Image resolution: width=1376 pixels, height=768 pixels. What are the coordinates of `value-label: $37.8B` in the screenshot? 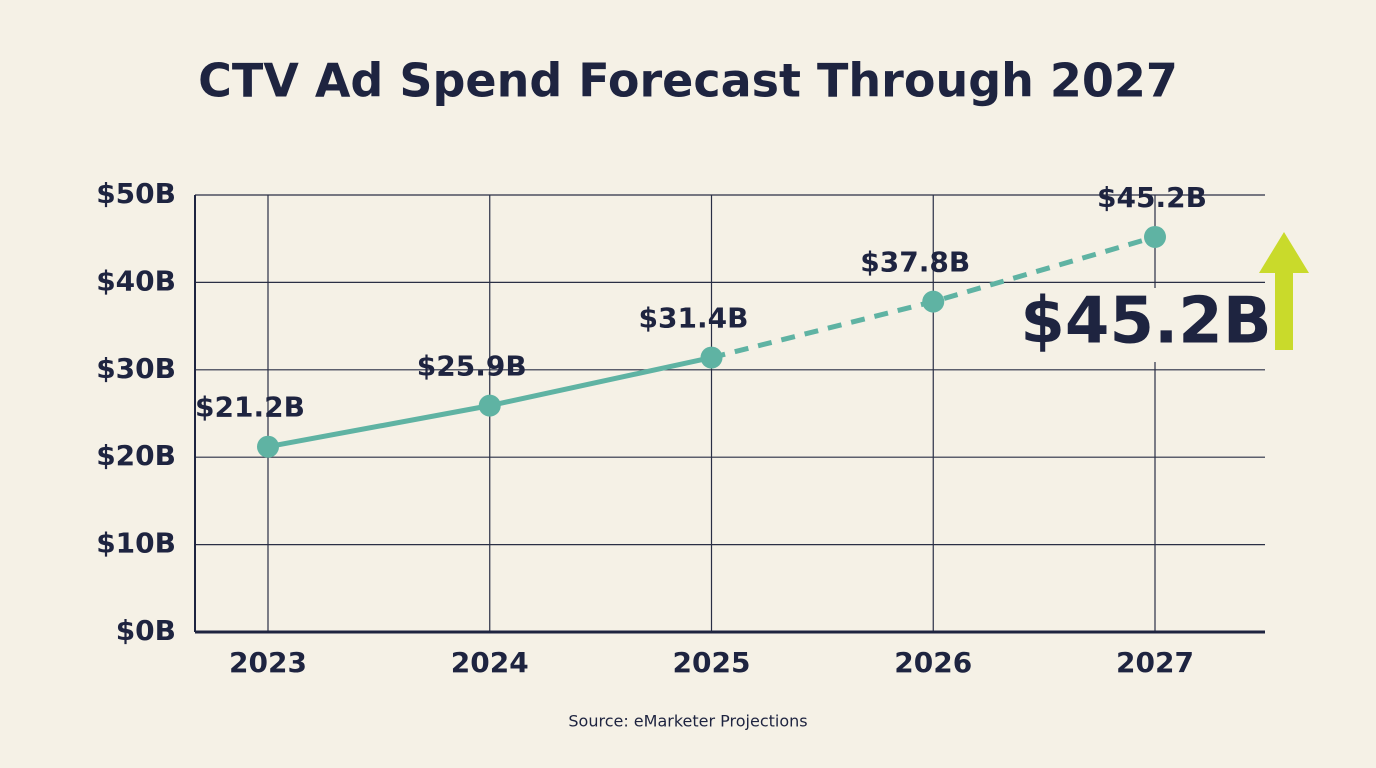 It's located at (915, 262).